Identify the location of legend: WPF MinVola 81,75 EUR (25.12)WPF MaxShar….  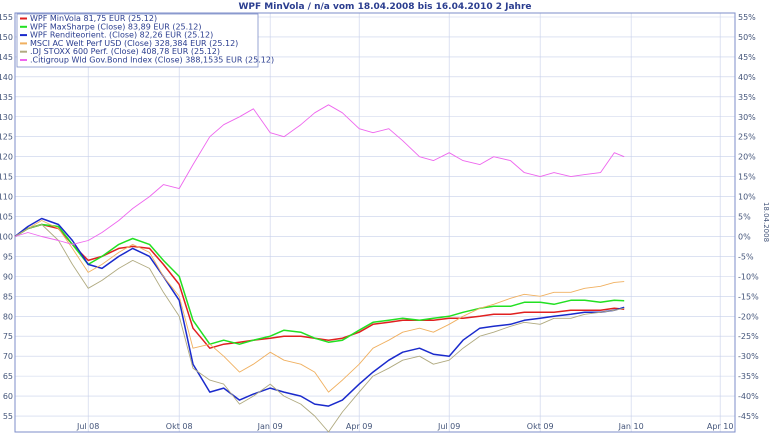
(145, 40).